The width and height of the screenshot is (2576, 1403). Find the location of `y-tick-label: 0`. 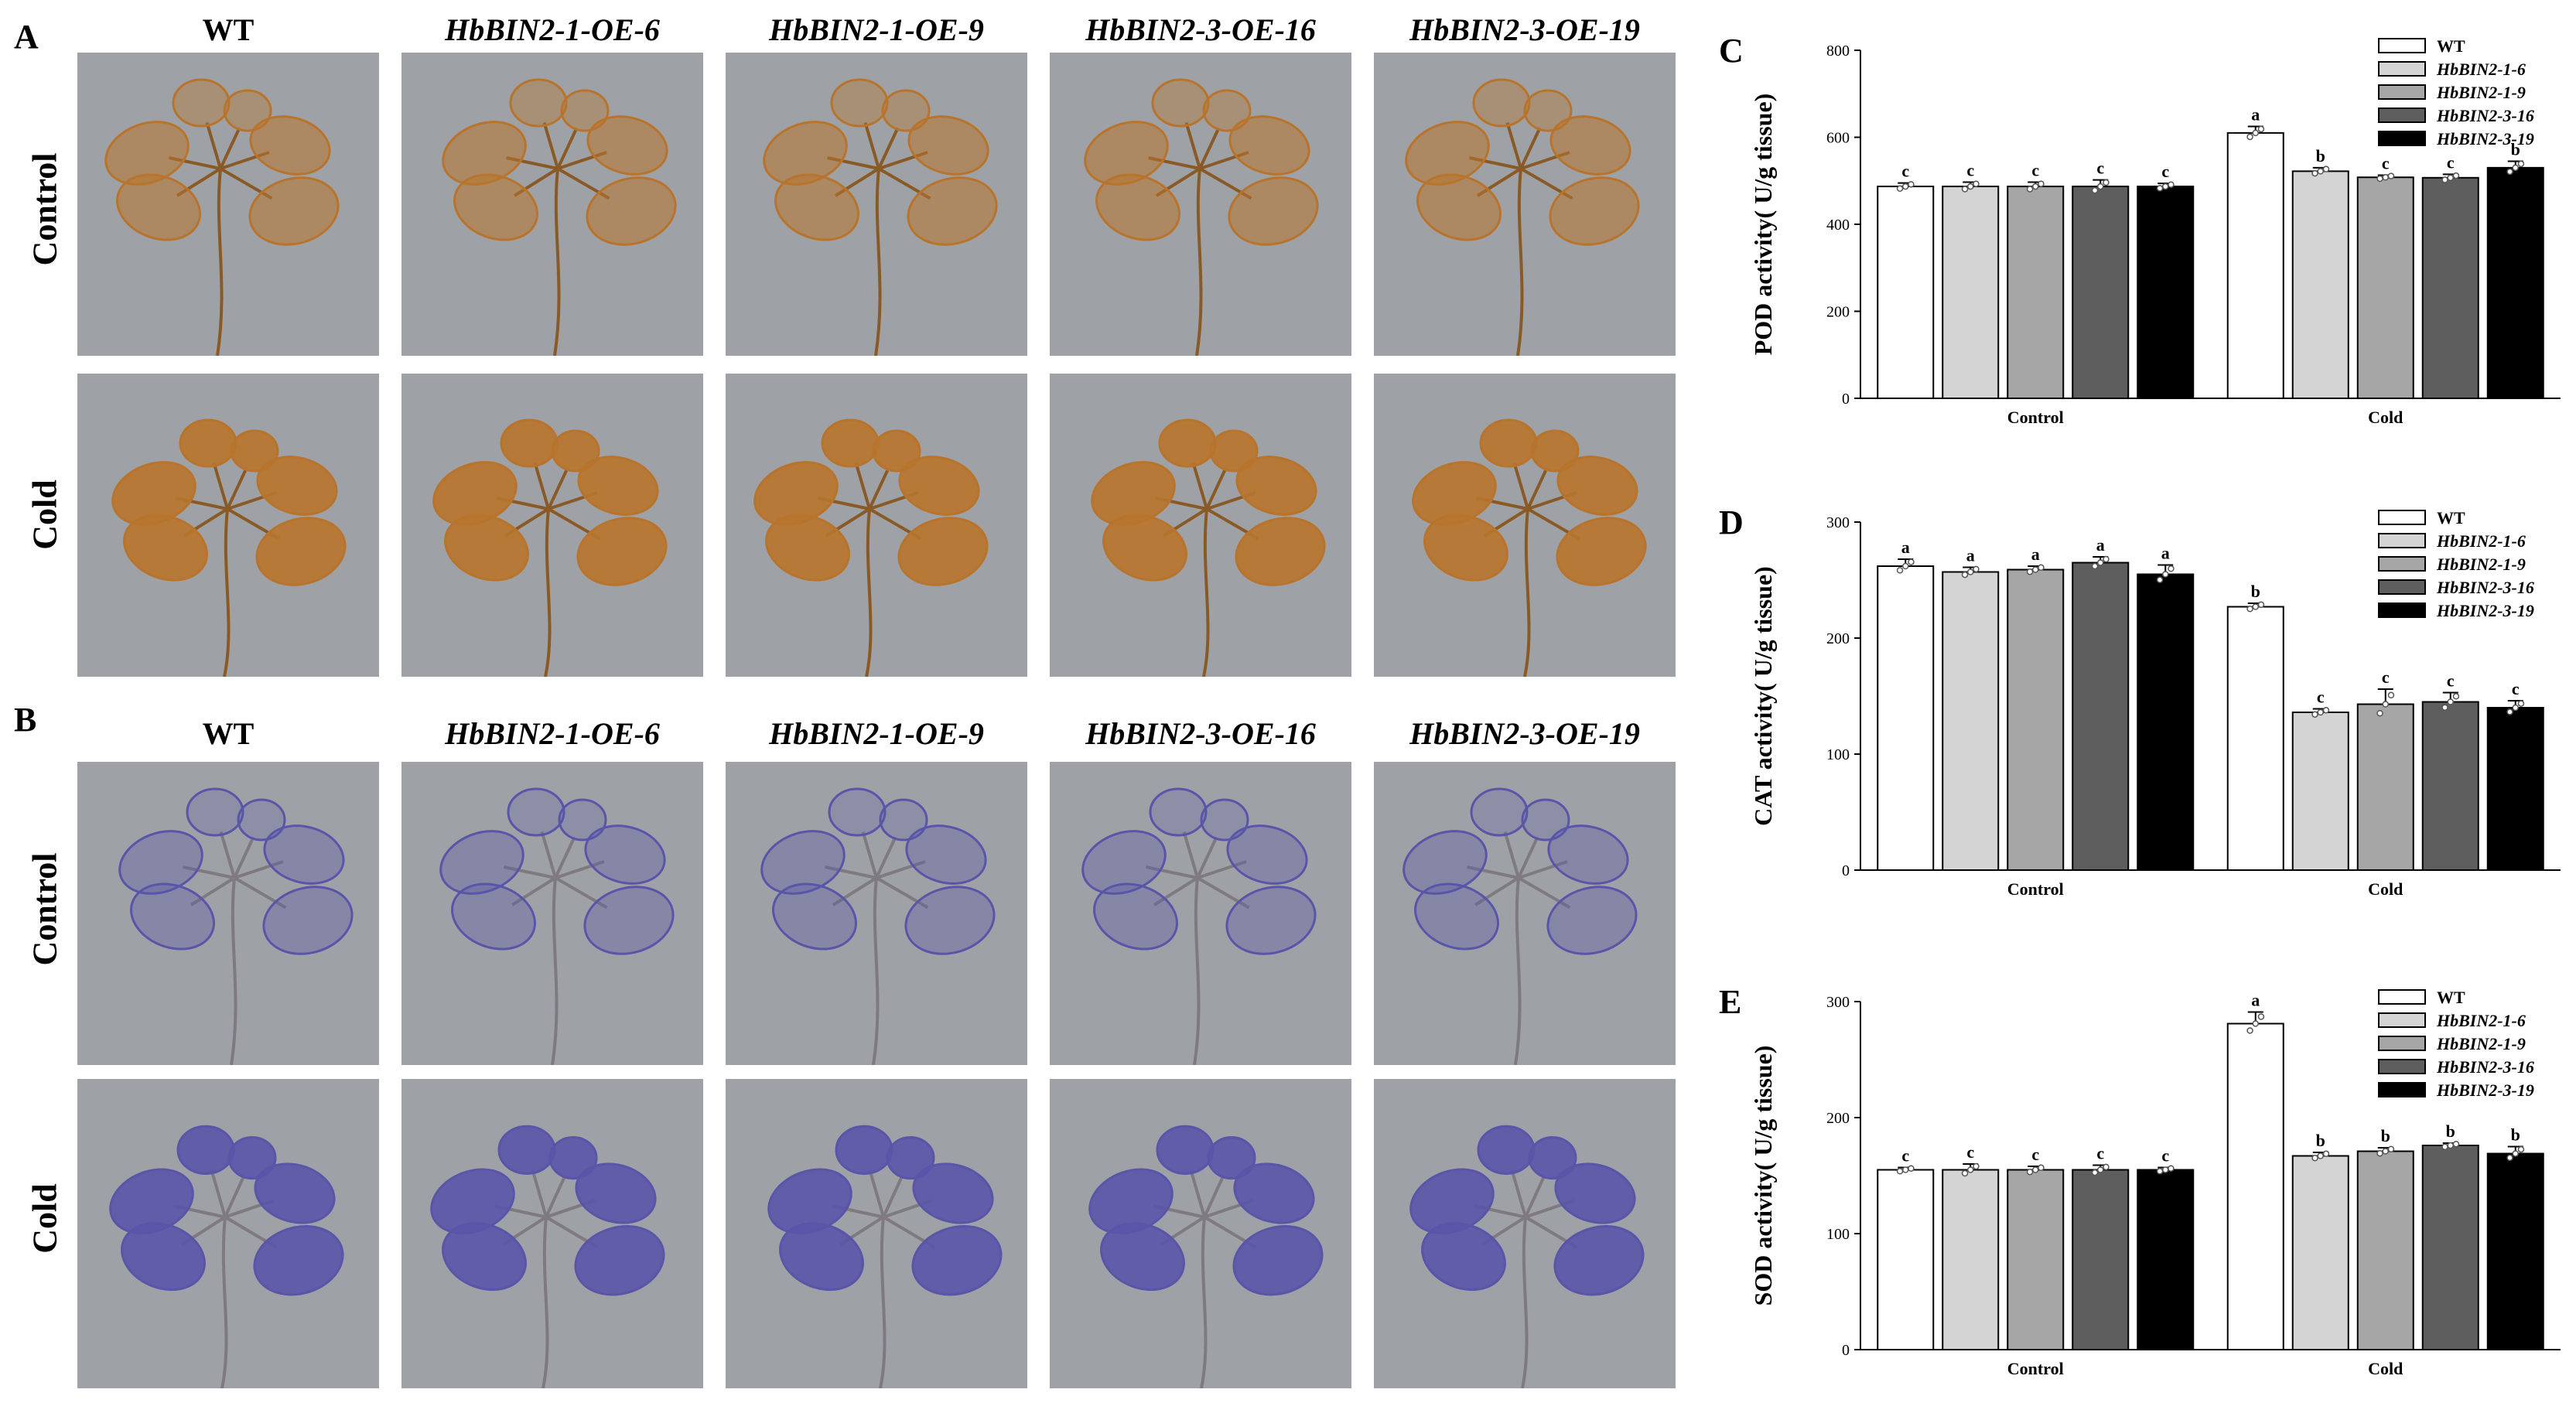

y-tick-label: 0 is located at coordinates (1846, 399).